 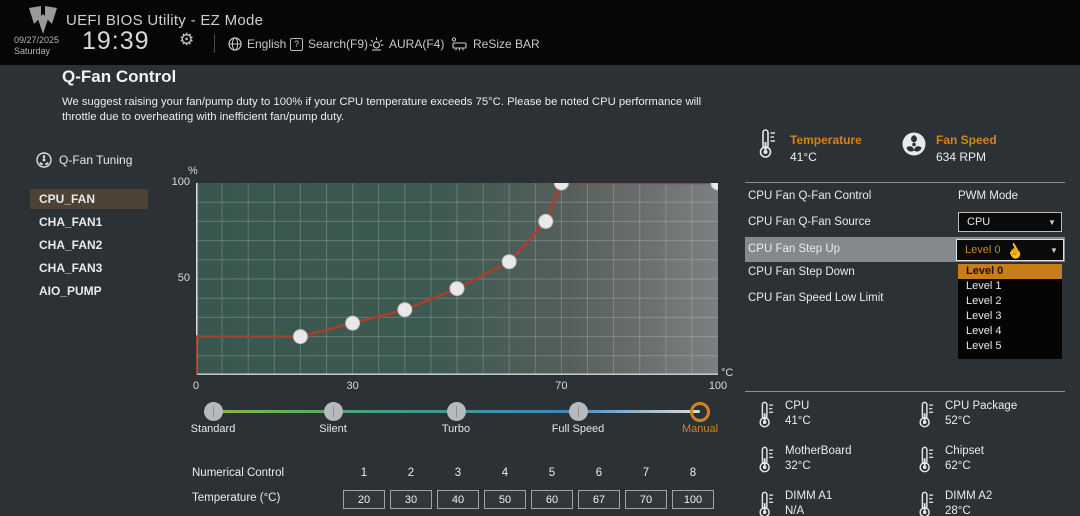 What do you see at coordinates (214, 43) in the screenshot?
I see `topbar-separator` at bounding box center [214, 43].